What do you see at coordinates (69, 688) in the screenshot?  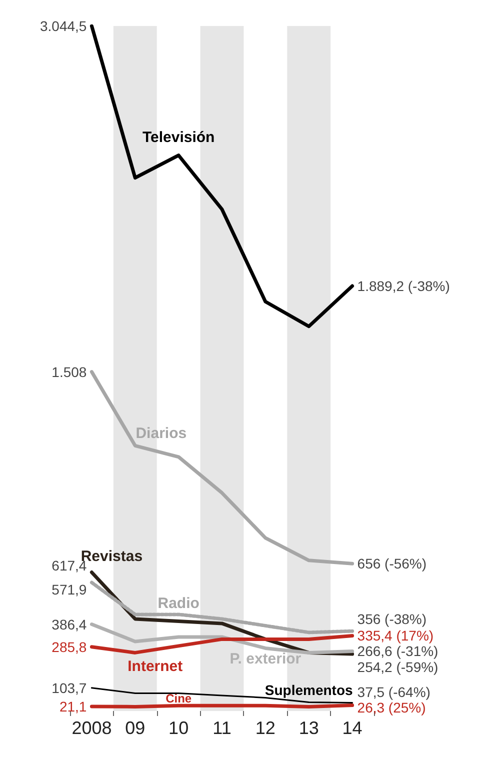 I see `data-label: 103,7` at bounding box center [69, 688].